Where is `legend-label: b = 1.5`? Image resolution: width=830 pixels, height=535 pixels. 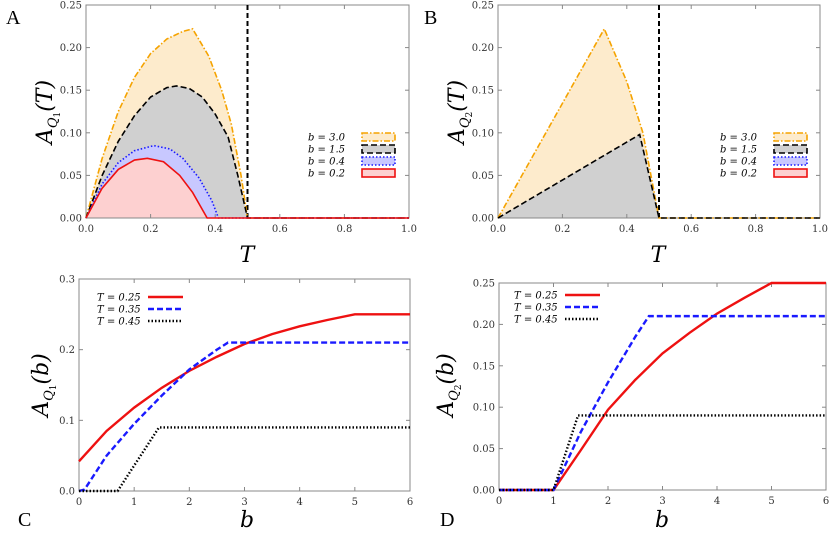 legend-label: b = 1.5 is located at coordinates (738, 150).